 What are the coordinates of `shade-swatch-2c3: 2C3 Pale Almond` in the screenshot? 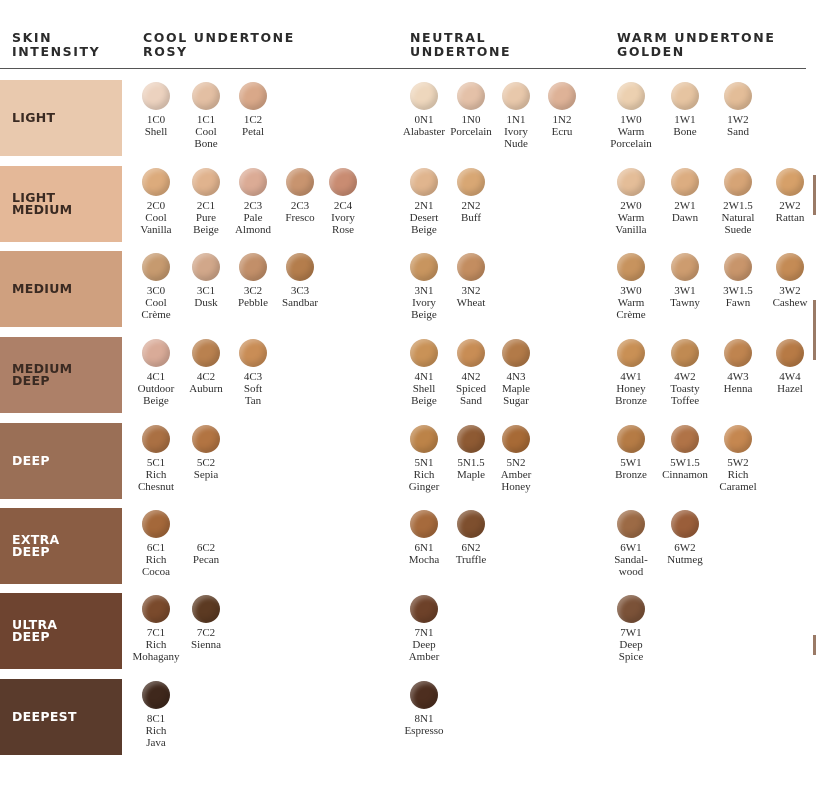 It's located at (253, 202).